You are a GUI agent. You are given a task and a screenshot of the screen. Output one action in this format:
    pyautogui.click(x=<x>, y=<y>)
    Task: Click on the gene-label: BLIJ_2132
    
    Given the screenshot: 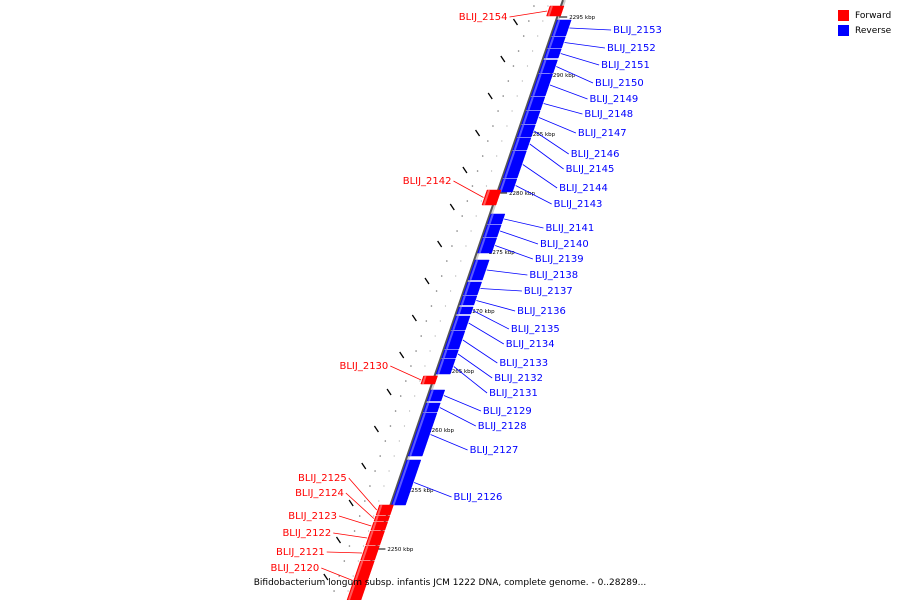 What is the action you would take?
    pyautogui.click(x=518, y=378)
    